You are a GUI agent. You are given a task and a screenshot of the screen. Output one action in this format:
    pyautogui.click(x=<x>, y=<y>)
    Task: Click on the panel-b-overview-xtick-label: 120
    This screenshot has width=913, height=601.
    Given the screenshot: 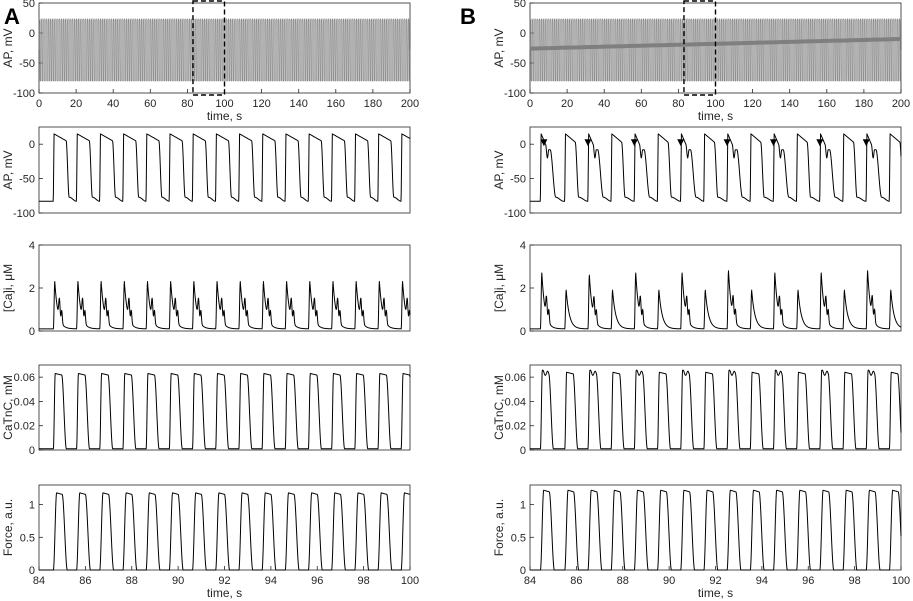 What is the action you would take?
    pyautogui.click(x=752, y=104)
    